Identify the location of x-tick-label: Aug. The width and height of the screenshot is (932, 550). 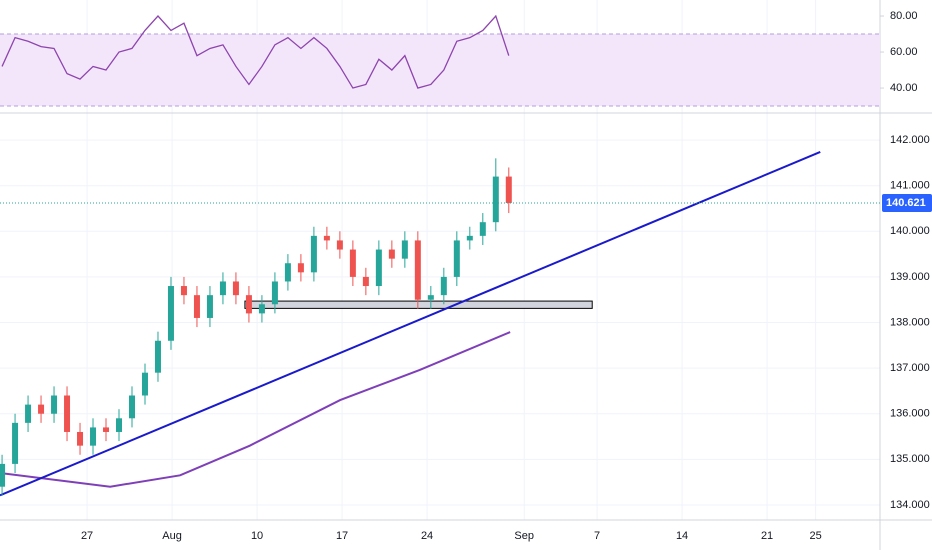
(172, 536).